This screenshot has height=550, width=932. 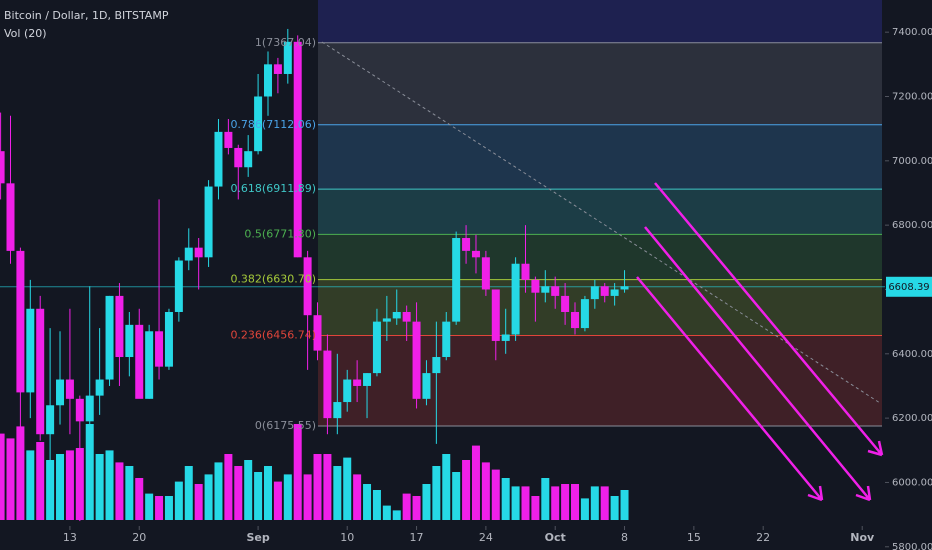 I want to click on x-tick-label: 17, so click(x=417, y=537).